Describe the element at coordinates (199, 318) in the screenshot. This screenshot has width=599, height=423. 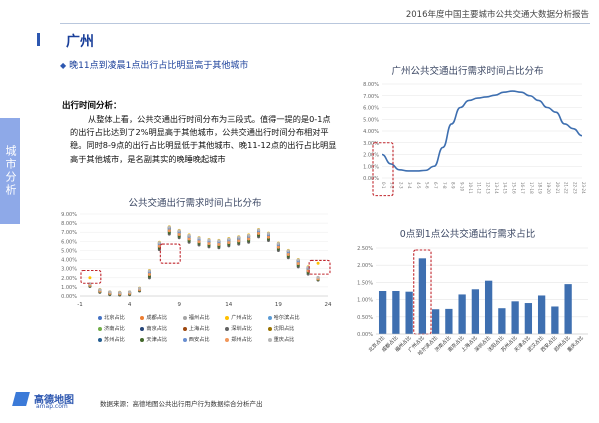
I see `legend-label: 福州占比` at that location.